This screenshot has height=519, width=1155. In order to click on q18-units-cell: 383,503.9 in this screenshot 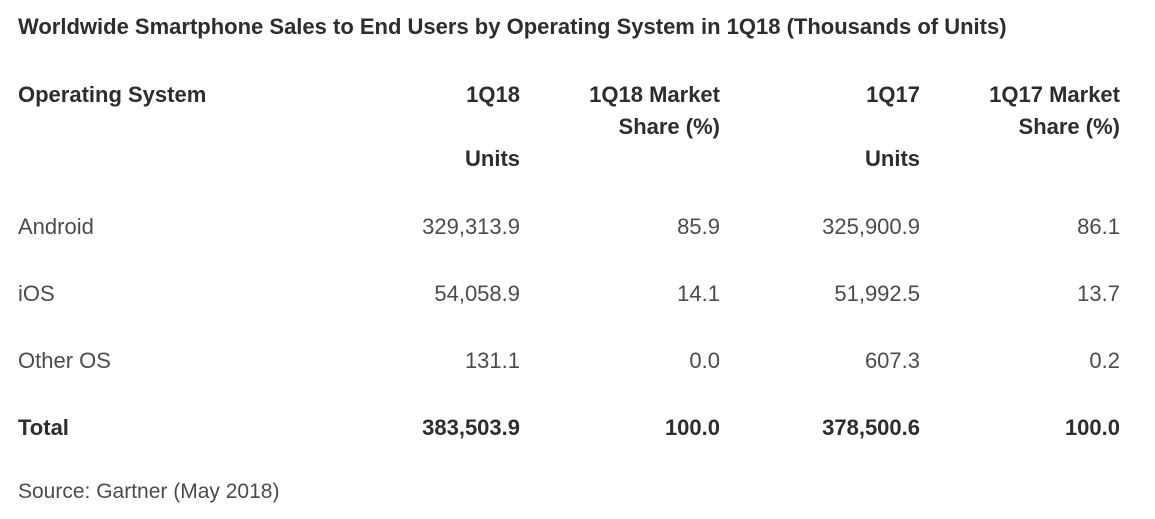, I will do `click(471, 427)`.